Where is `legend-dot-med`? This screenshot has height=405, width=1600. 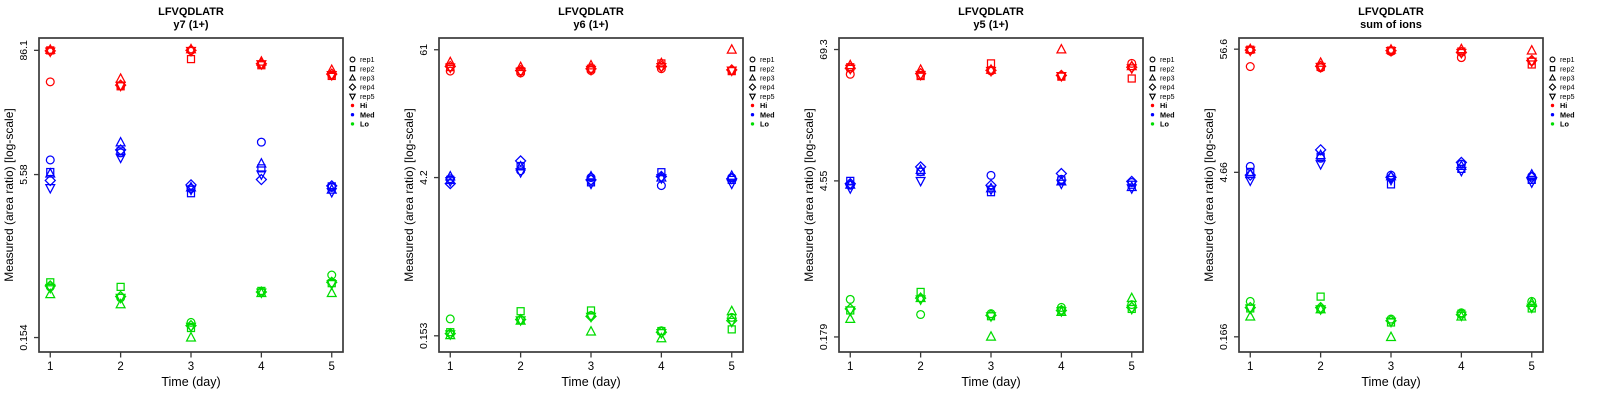
legend-dot-med is located at coordinates (1152, 115).